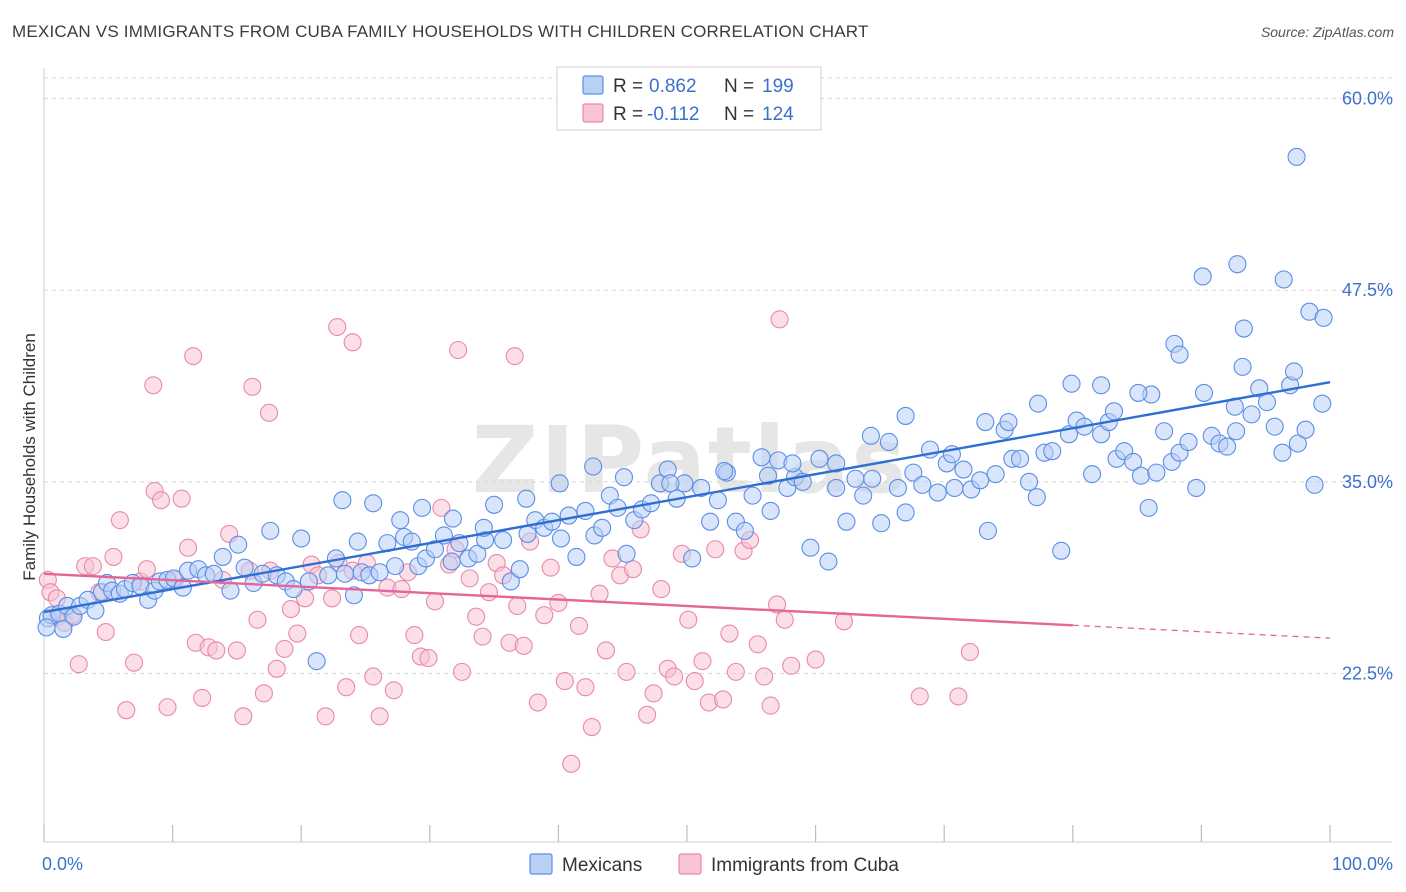 The width and height of the screenshot is (1406, 892). Describe the element at coordinates (602, 865) in the screenshot. I see `legend-bottom-label-mexicans: Mexicans` at that location.